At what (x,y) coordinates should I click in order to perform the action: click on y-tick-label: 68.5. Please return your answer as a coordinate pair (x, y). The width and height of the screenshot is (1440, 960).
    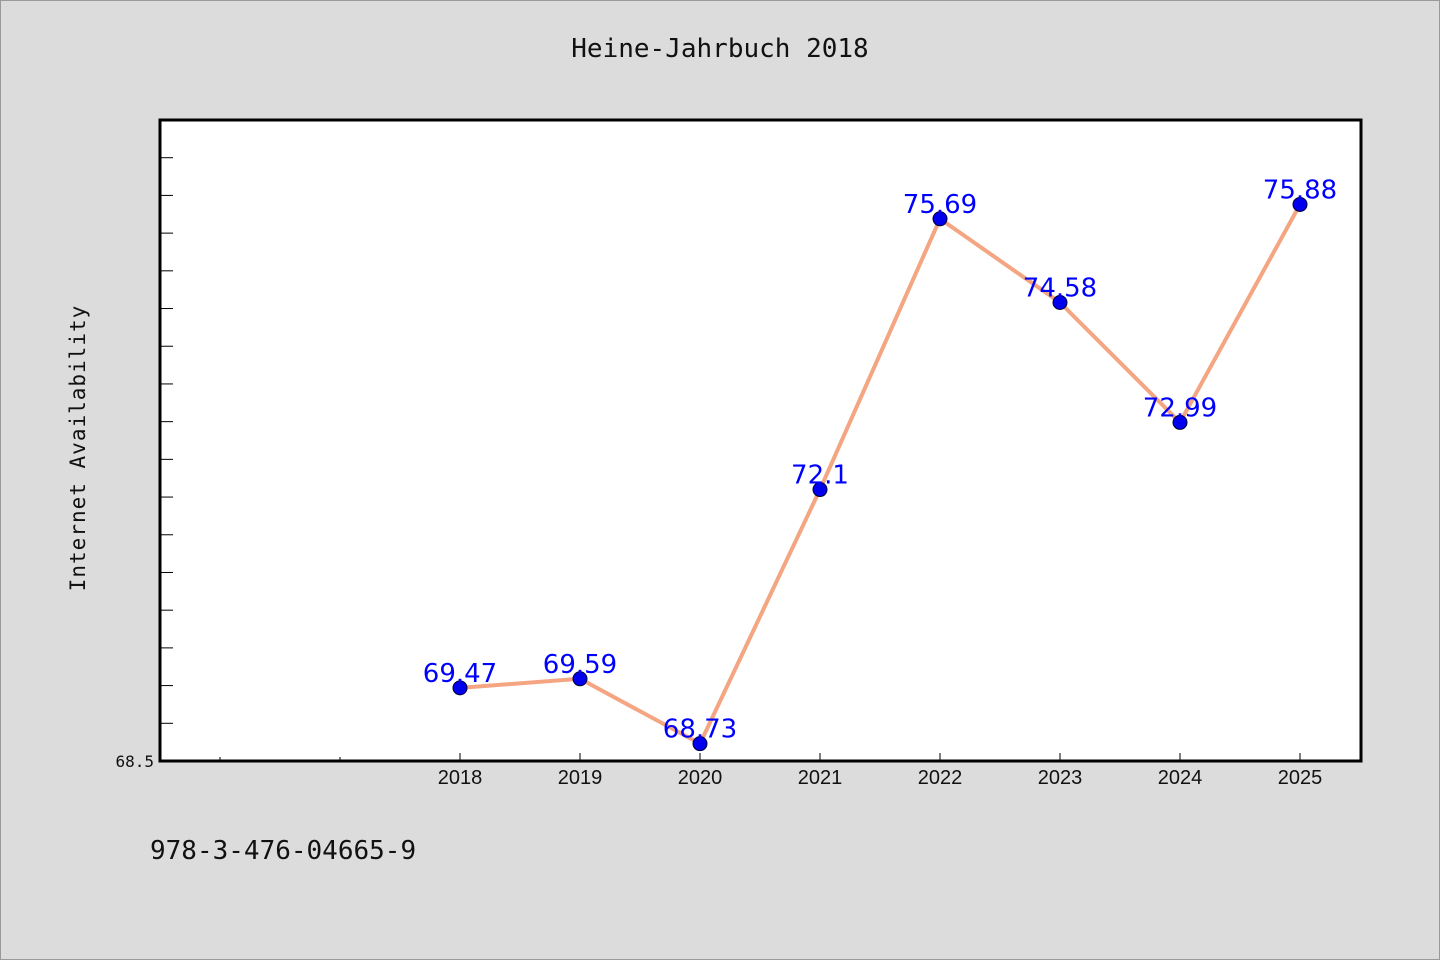
    Looking at the image, I should click on (134, 761).